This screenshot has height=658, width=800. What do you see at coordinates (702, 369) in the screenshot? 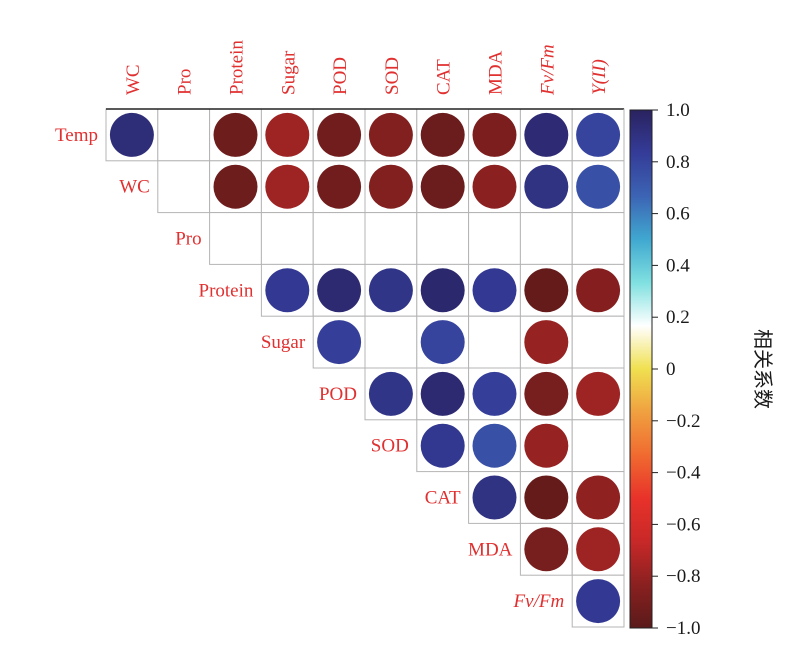
I see `colorbar: 1.0 0.8 0.6 0.4 0.2 0 −0.2 −0.4 −0.6 −0.8 −1.0 相关系数` at bounding box center [702, 369].